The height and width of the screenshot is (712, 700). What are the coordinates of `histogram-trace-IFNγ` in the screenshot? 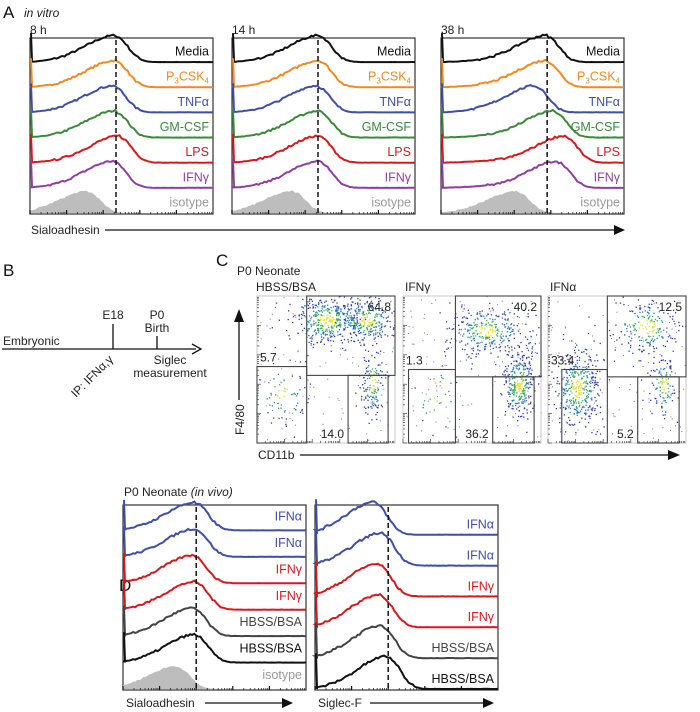 It's located at (121, 173).